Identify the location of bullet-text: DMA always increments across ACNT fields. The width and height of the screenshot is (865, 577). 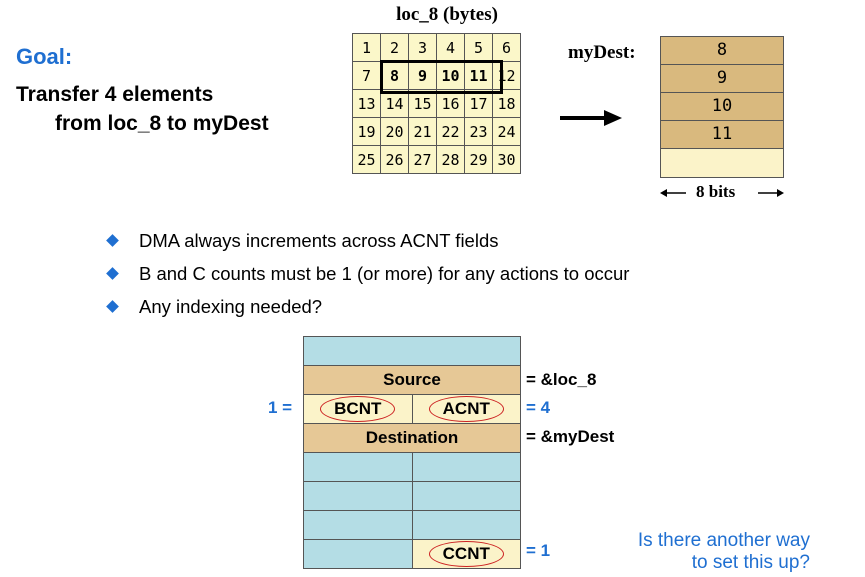
(319, 241).